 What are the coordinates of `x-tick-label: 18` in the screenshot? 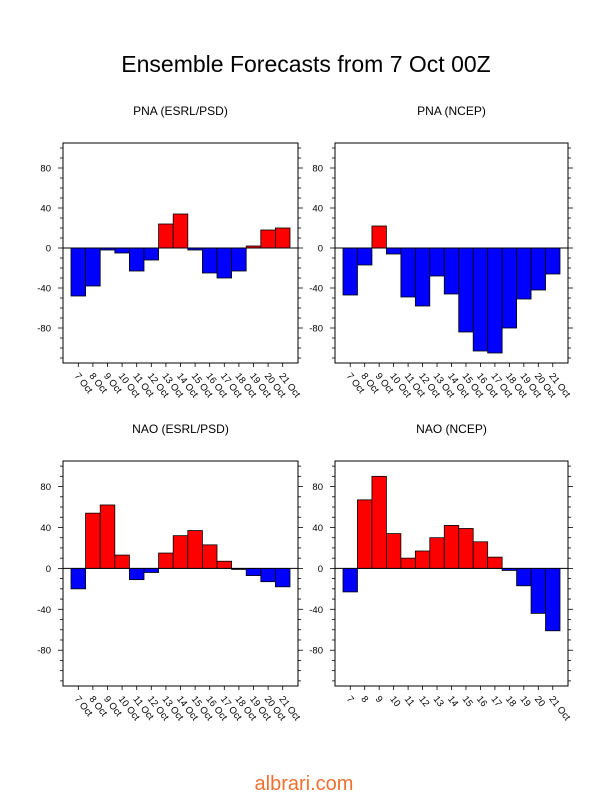 It's located at (510, 701).